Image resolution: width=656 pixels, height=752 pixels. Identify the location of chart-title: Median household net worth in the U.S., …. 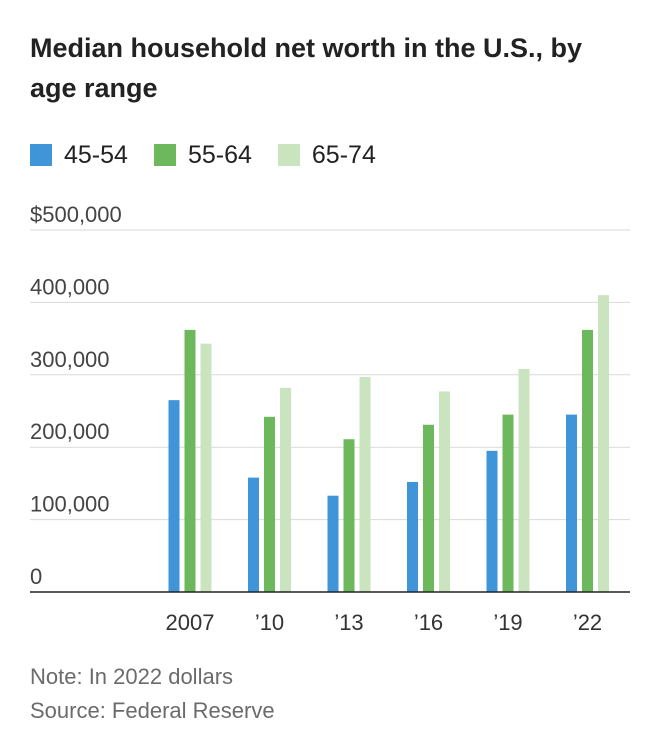
(306, 68).